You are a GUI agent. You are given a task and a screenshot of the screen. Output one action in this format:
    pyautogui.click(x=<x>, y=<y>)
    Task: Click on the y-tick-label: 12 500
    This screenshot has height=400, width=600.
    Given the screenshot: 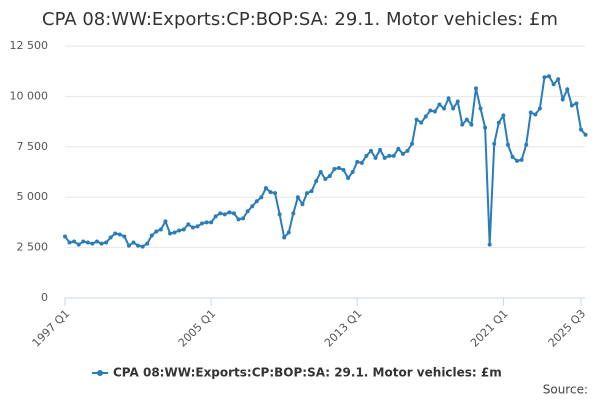 What is the action you would take?
    pyautogui.click(x=29, y=45)
    